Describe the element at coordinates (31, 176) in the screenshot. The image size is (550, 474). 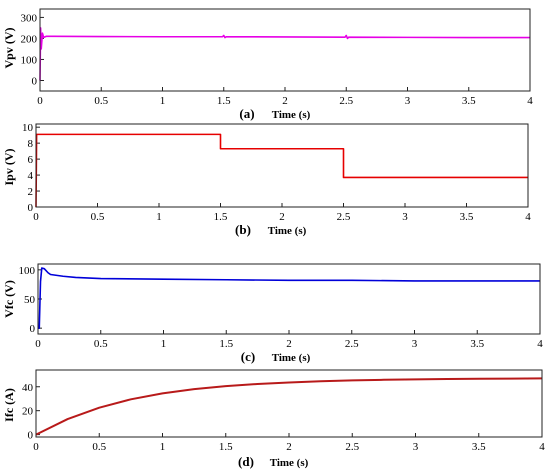
I see `panel-b-ytick-label: 4` at that location.